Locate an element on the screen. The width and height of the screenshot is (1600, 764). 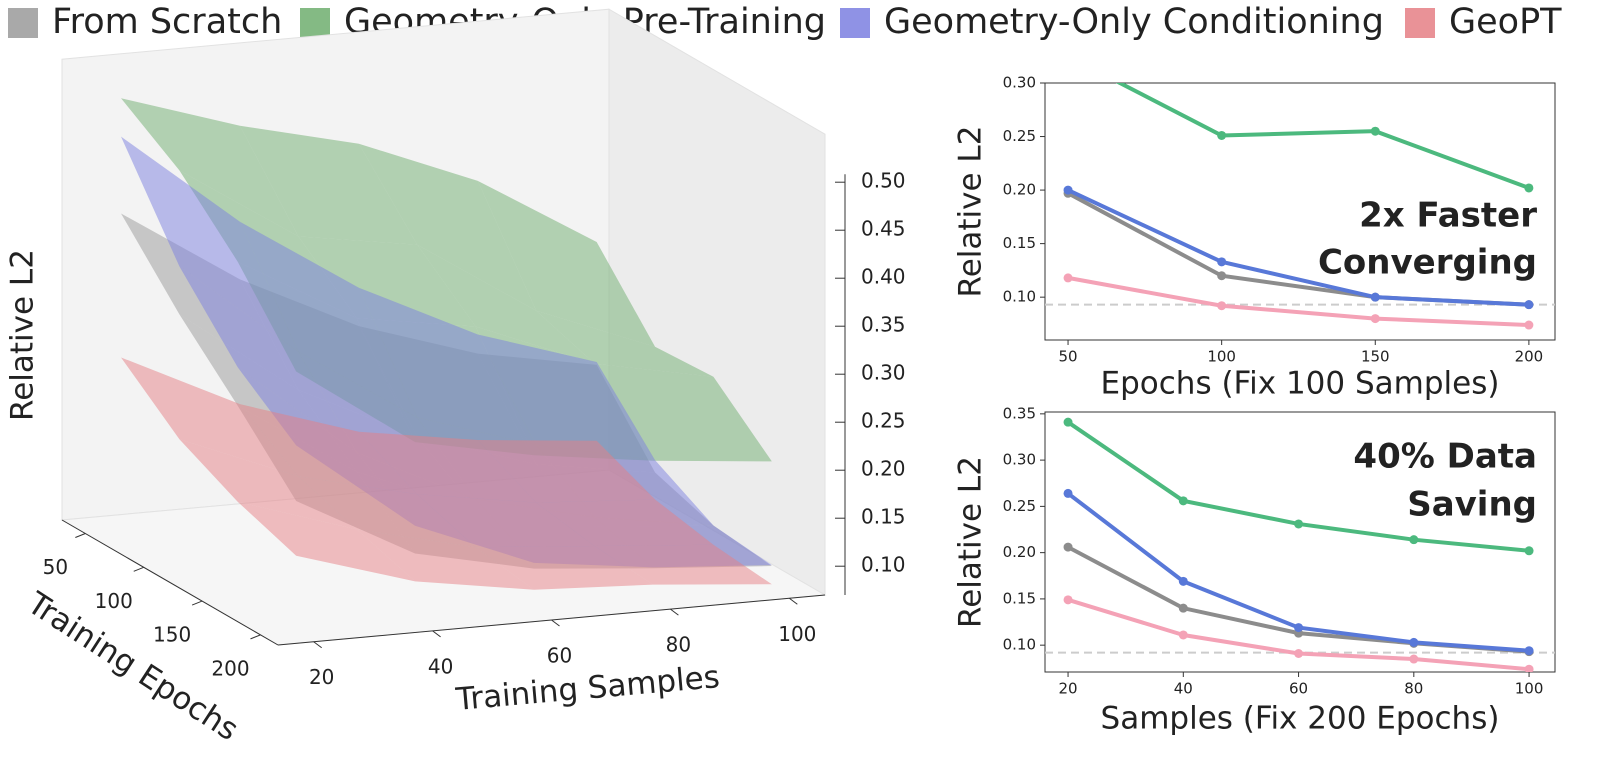
x-tick-label: 150 is located at coordinates (1375, 357).